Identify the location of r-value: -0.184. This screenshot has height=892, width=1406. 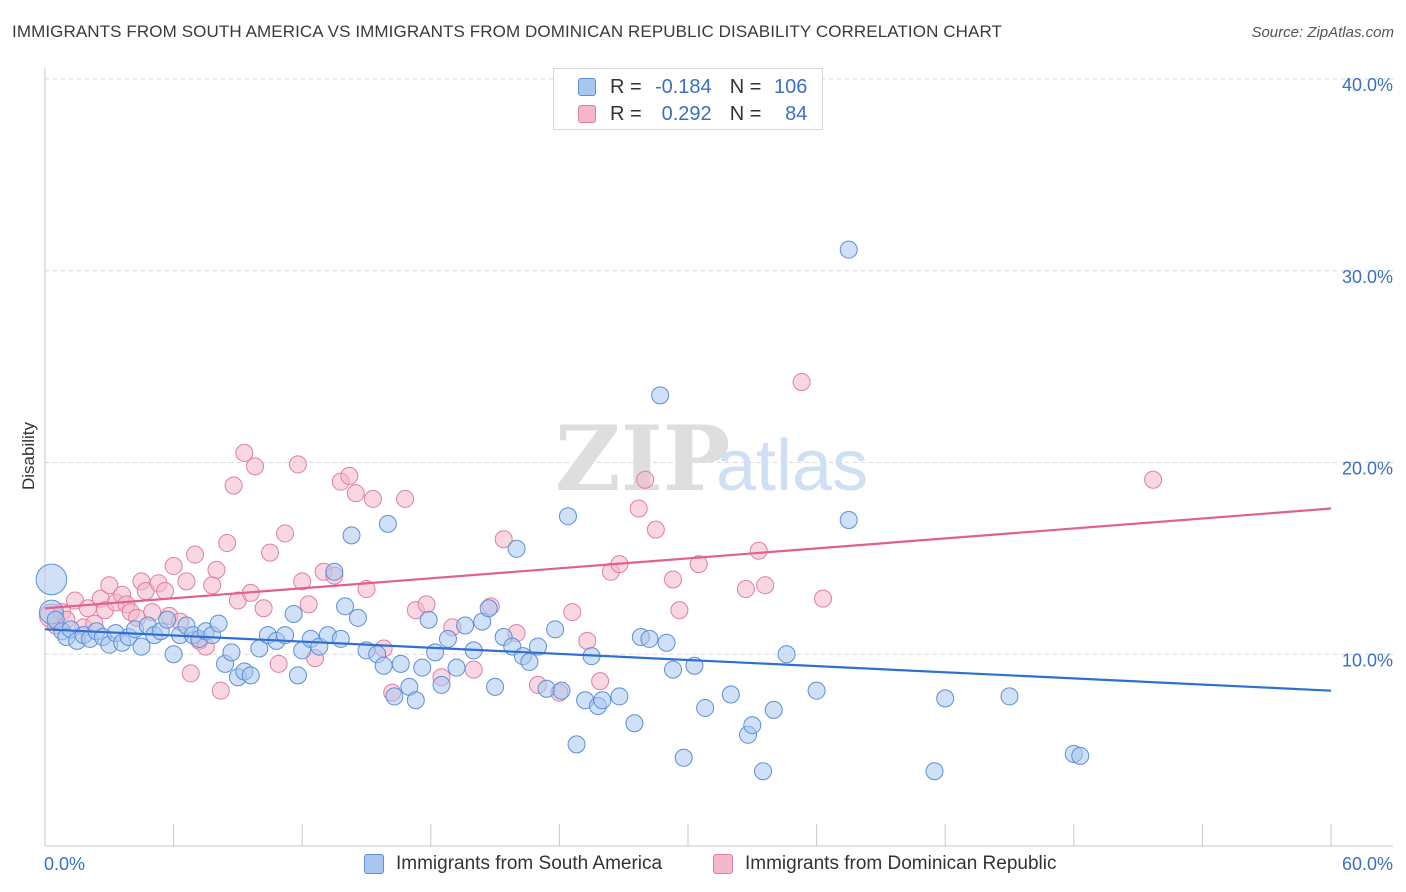
(683, 86).